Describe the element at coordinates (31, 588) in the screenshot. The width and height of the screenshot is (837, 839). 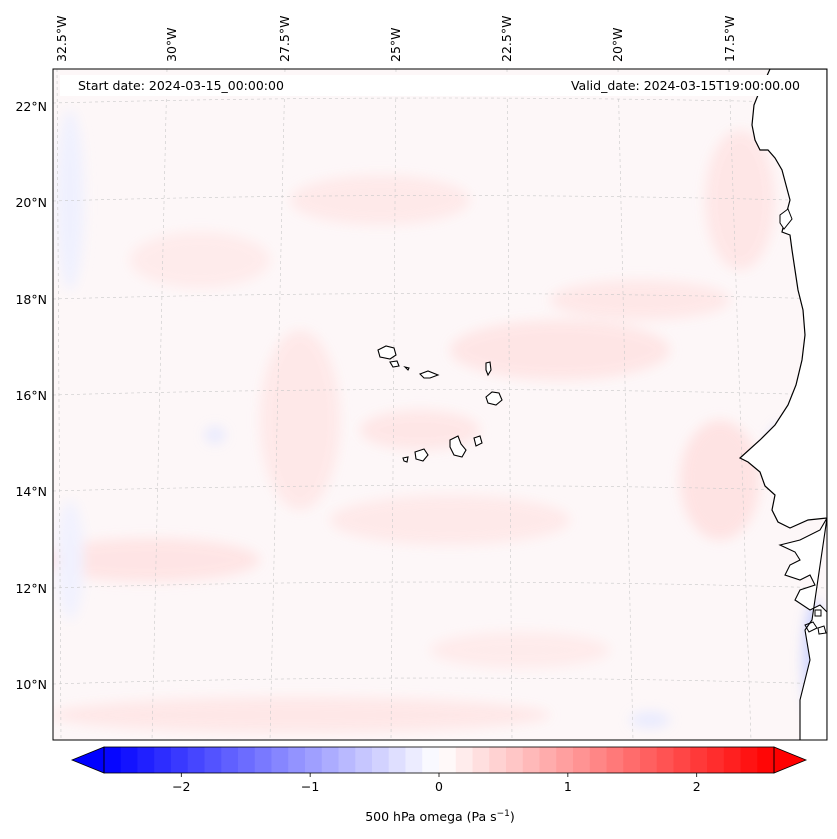
I see `lat-label: 12°N` at that location.